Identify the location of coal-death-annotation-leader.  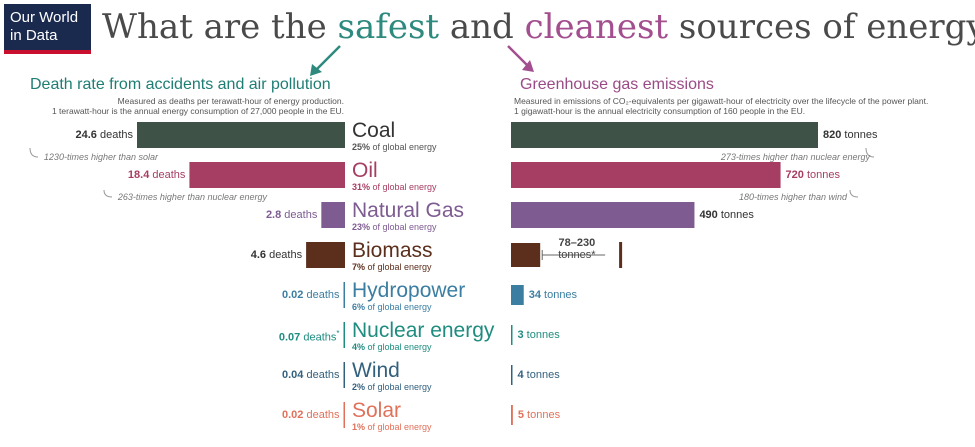
(34, 152).